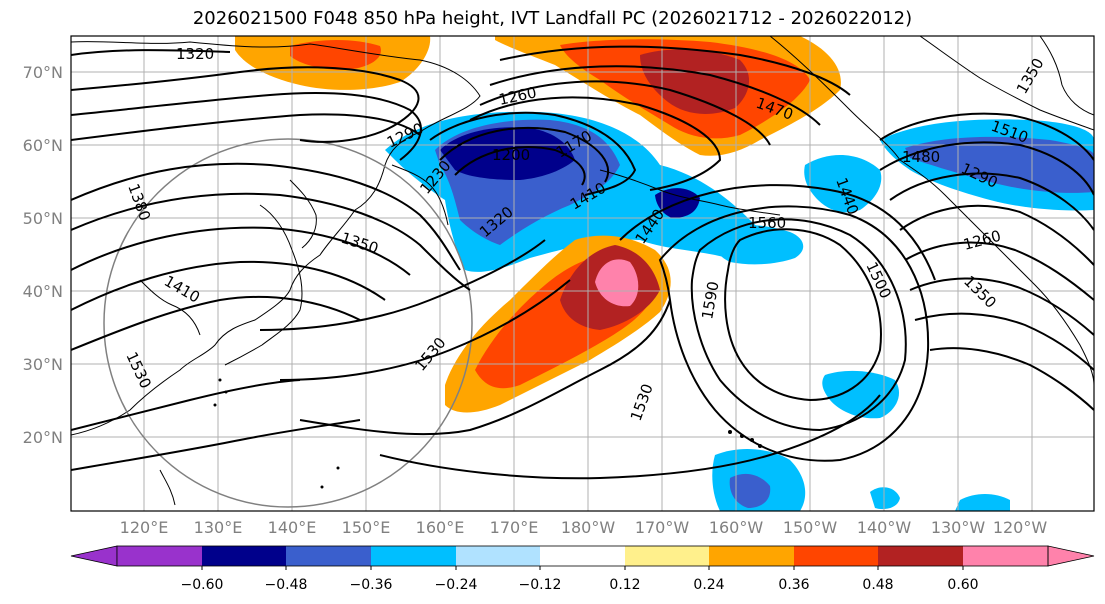 The image size is (1105, 604). Describe the element at coordinates (43, 437) in the screenshot. I see `lat-label: 20°N` at that location.